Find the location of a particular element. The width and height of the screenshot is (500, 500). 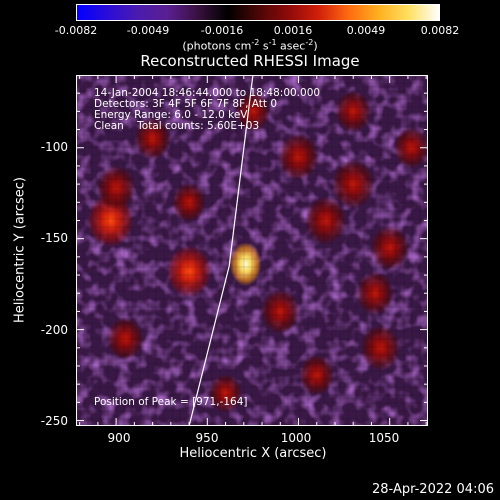

time-range-text: 14-Jan-2004 18:46:44.000 to 18:48:00.000 is located at coordinates (207, 93).